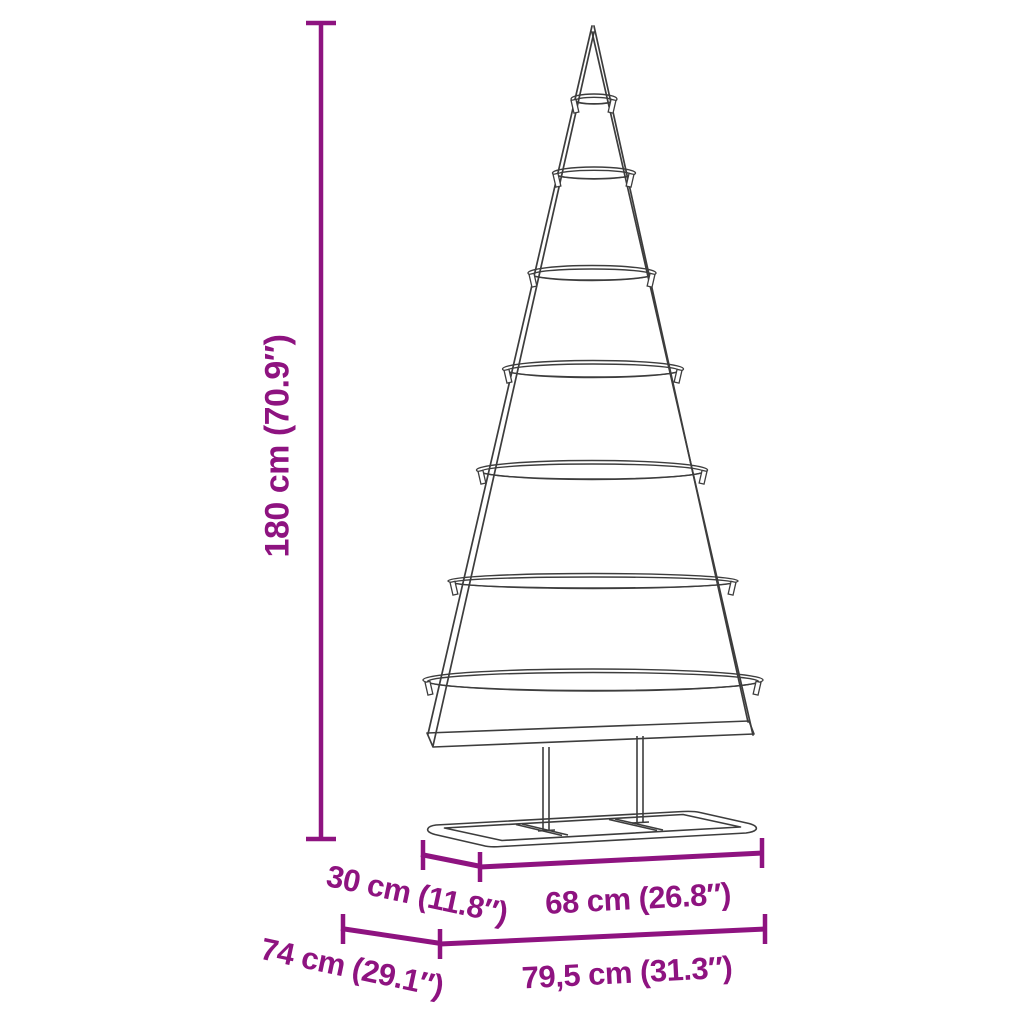 The width and height of the screenshot is (1024, 1024). I want to click on base-frame, so click(592, 829).